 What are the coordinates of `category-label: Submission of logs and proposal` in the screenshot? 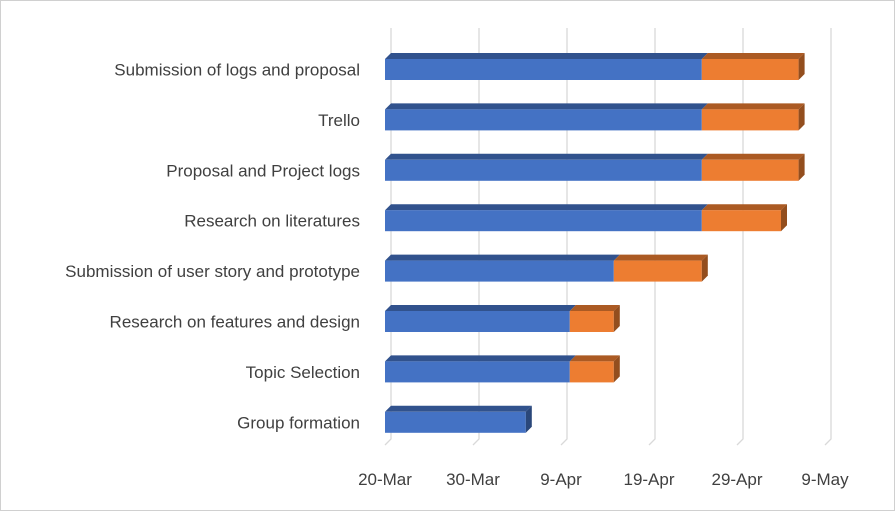 It's located at (237, 70).